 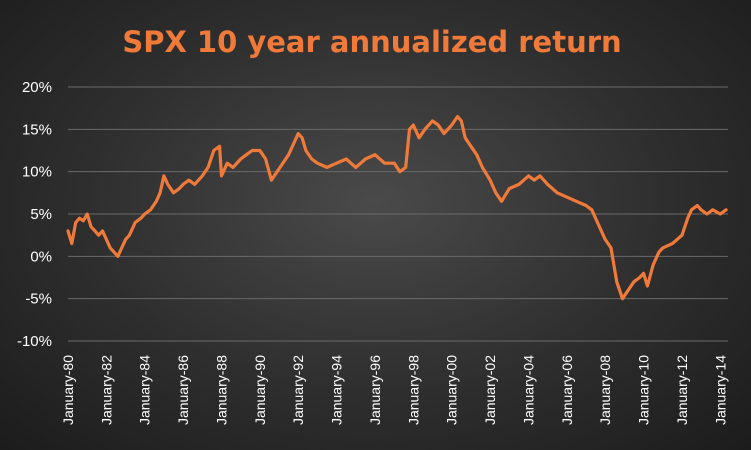 What do you see at coordinates (260, 390) in the screenshot?
I see `x-tick-label: January-90` at bounding box center [260, 390].